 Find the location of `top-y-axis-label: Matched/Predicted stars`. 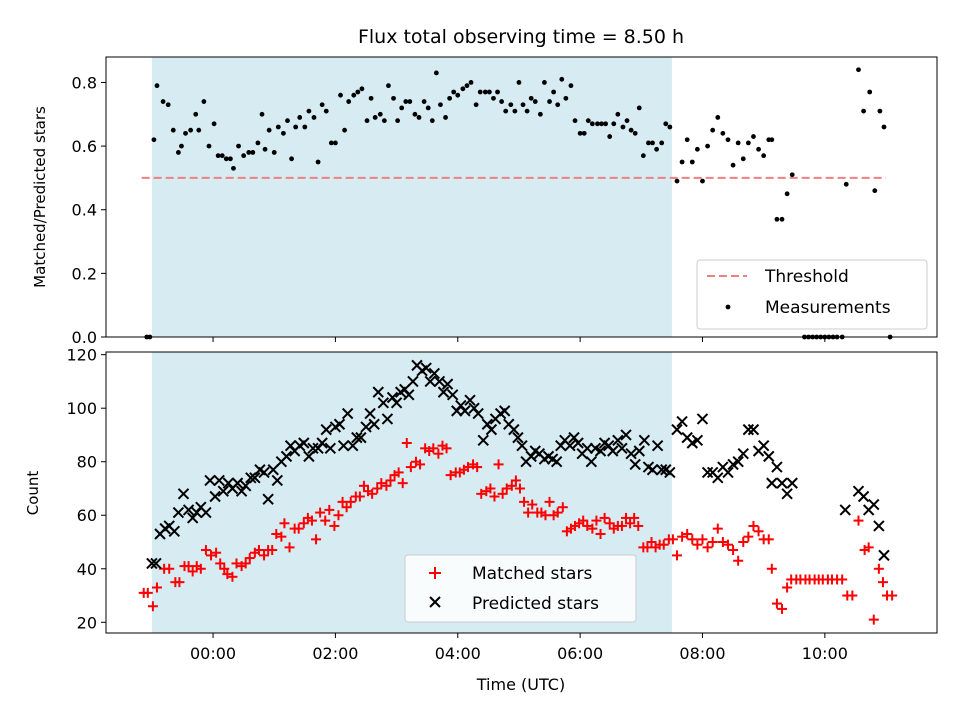

top-y-axis-label: Matched/Predicted stars is located at coordinates (40, 197).